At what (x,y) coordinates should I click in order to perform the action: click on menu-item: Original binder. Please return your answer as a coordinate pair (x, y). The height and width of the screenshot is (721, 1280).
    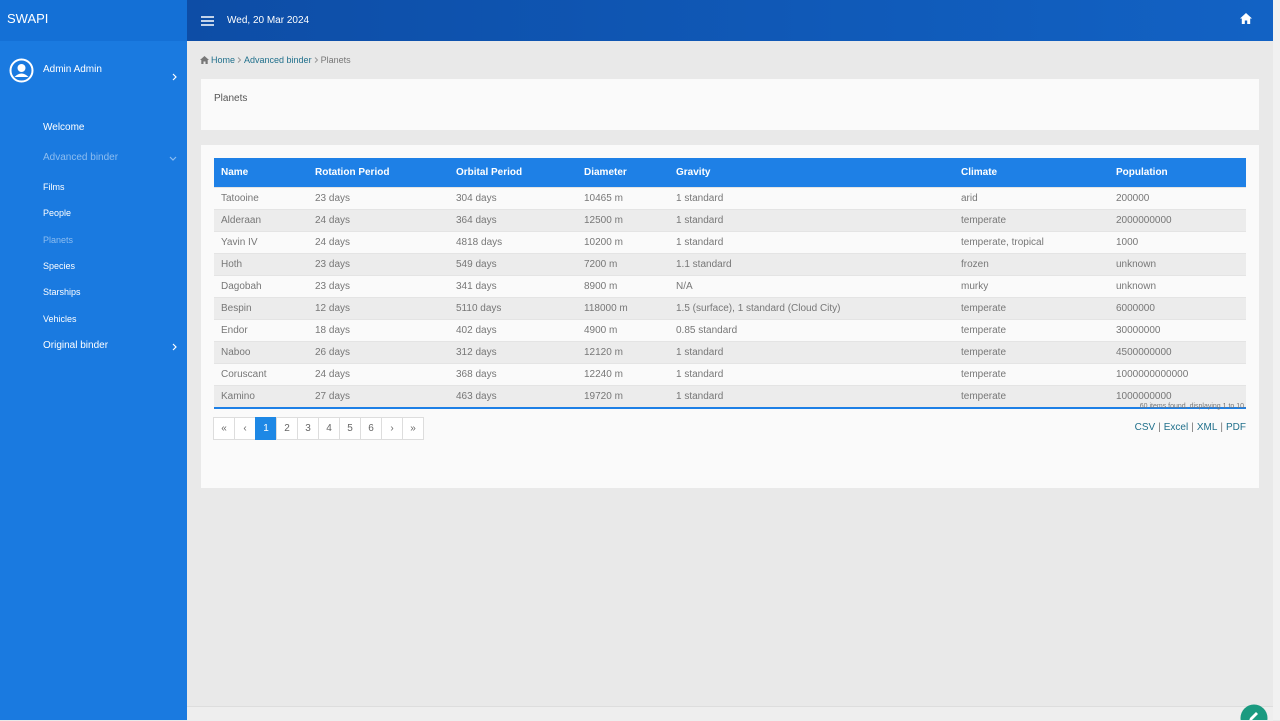
    Looking at the image, I should click on (76, 345).